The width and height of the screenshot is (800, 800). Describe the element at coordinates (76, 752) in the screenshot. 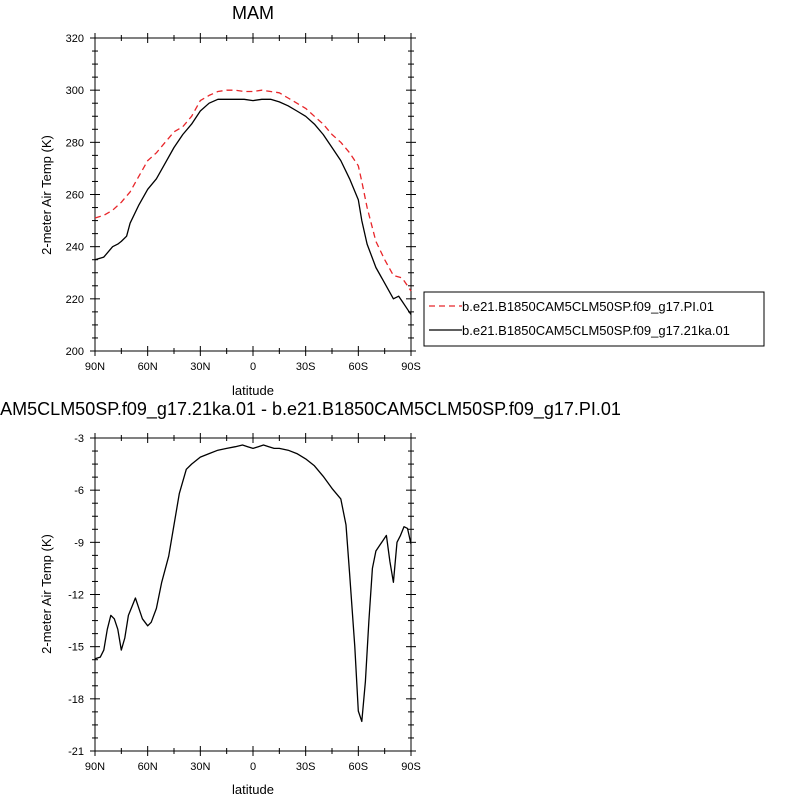

I see `y-tick-label: -21` at that location.